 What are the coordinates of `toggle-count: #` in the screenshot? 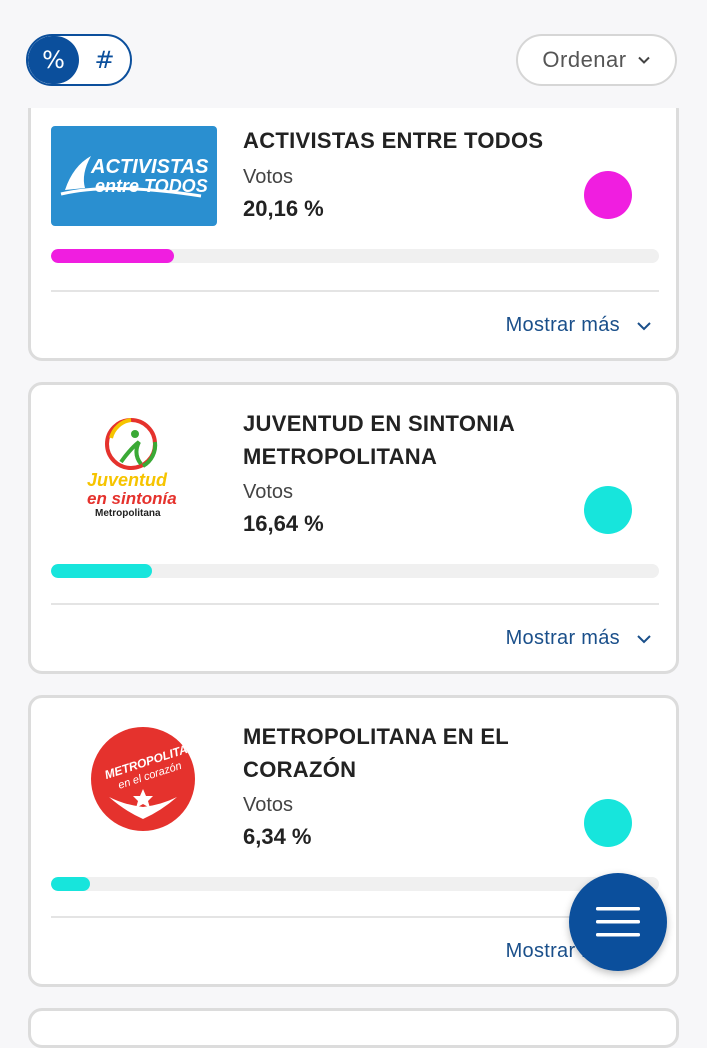 It's located at (104, 60).